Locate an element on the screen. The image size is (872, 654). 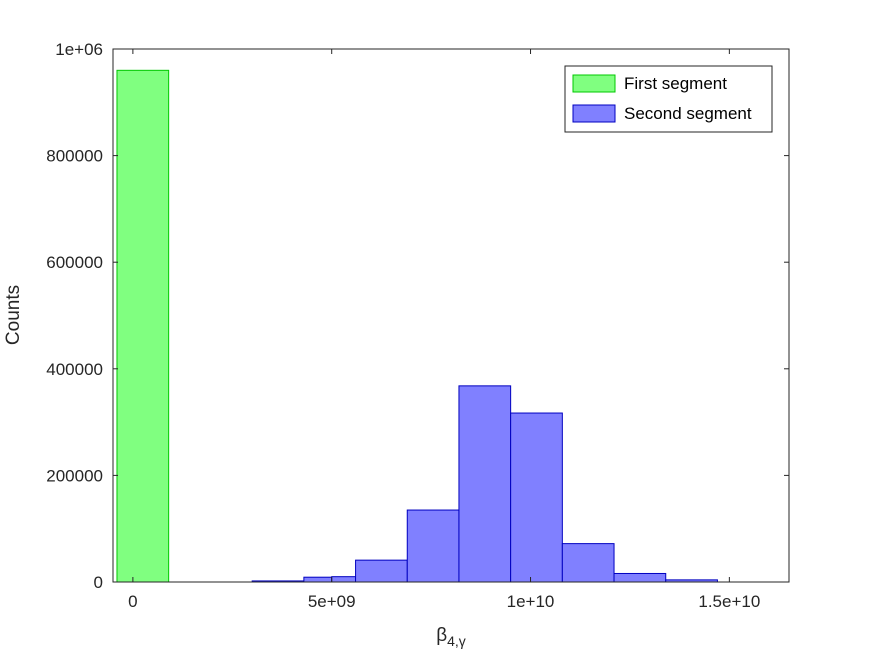
x-axis-label: β4,γ is located at coordinates (451, 637).